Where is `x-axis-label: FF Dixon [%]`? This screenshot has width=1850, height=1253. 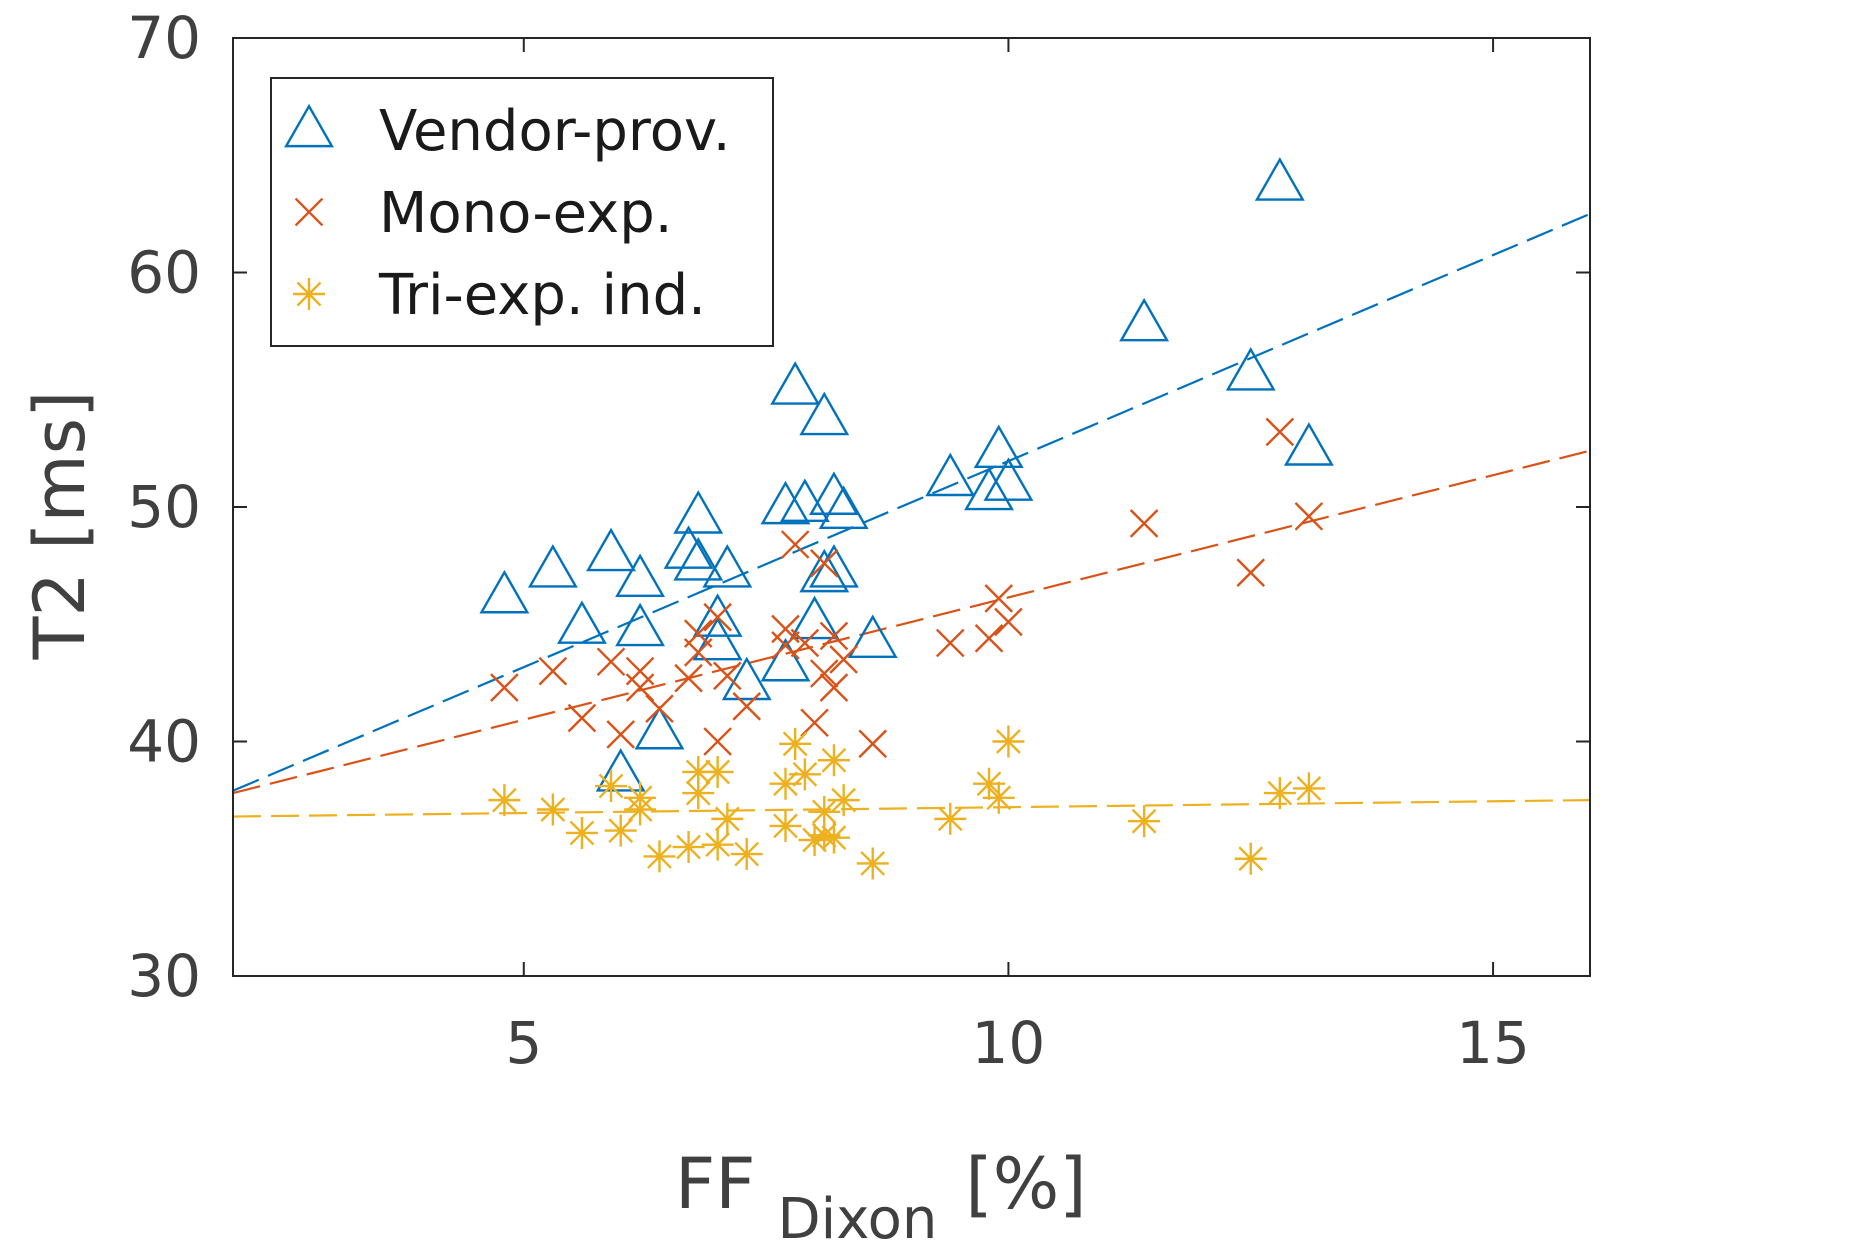
x-axis-label: FF Dixon [%] is located at coordinates (881, 1197).